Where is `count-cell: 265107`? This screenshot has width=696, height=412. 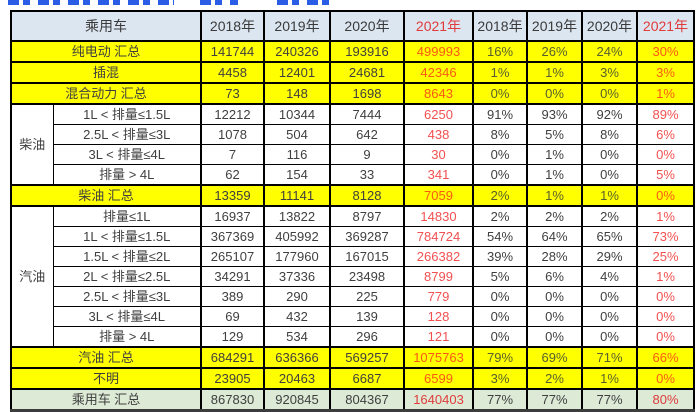 count-cell: 265107 is located at coordinates (232, 256).